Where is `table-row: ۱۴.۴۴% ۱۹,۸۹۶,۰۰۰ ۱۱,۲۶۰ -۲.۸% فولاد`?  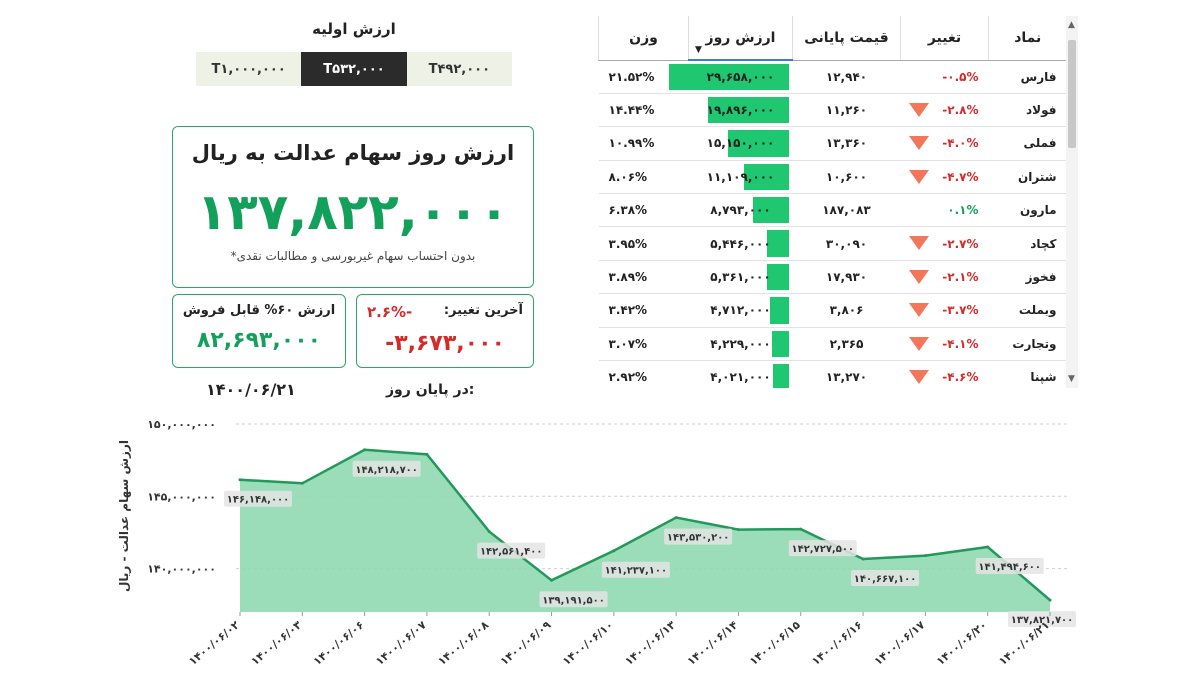 table-row: ۱۴.۴۴% ۱۹,۸۹۶,۰۰۰ ۱۱,۲۶۰ -۲.۸% فولاد is located at coordinates (832, 110).